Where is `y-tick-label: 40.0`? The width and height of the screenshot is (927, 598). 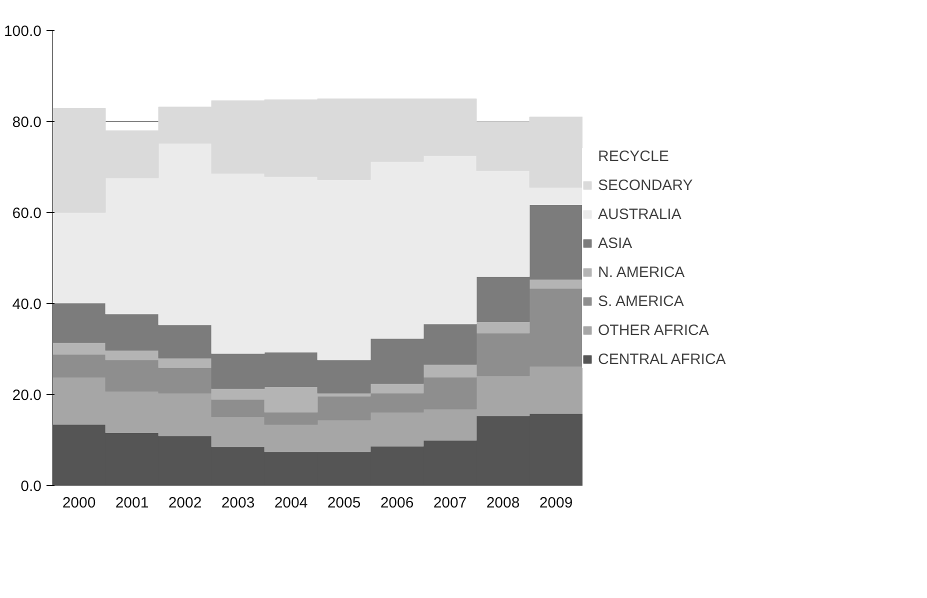 y-tick-label: 40.0 is located at coordinates (27, 304).